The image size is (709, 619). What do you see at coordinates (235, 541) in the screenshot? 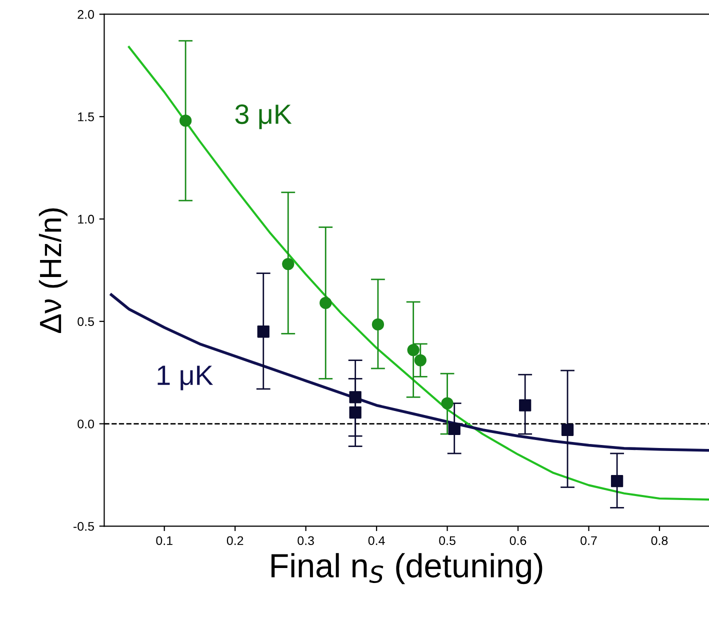
I see `x-tick-label: 0.2` at bounding box center [235, 541].